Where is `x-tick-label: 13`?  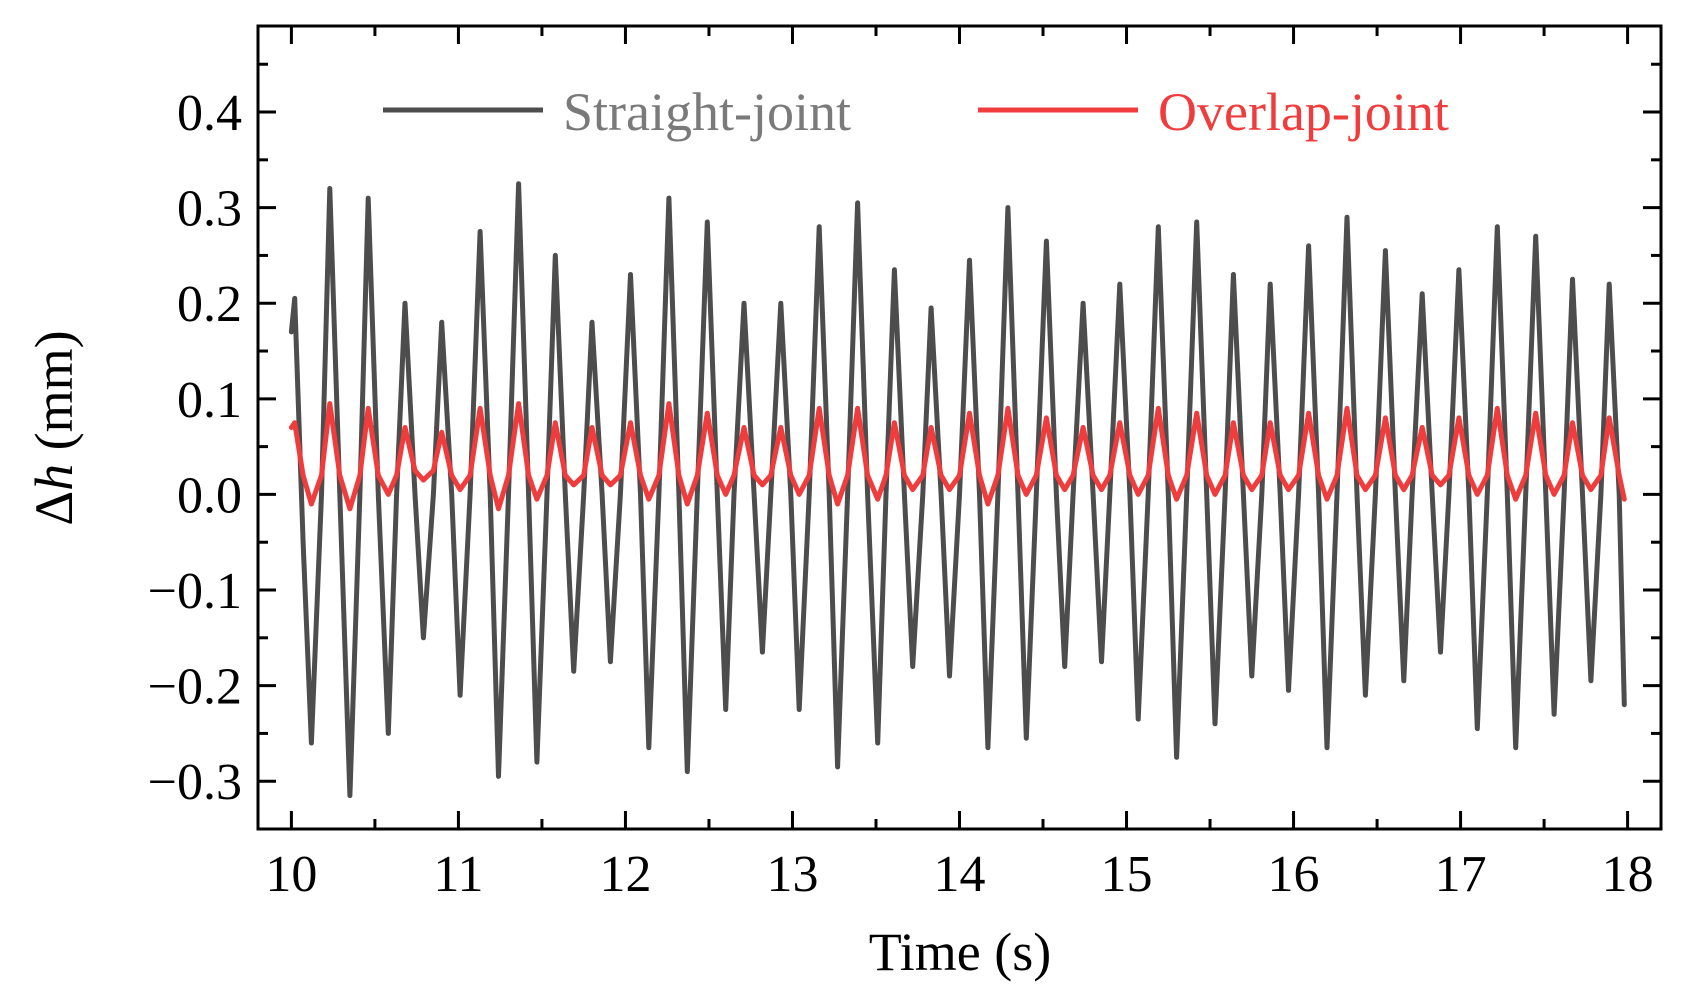 x-tick-label: 13 is located at coordinates (792, 874).